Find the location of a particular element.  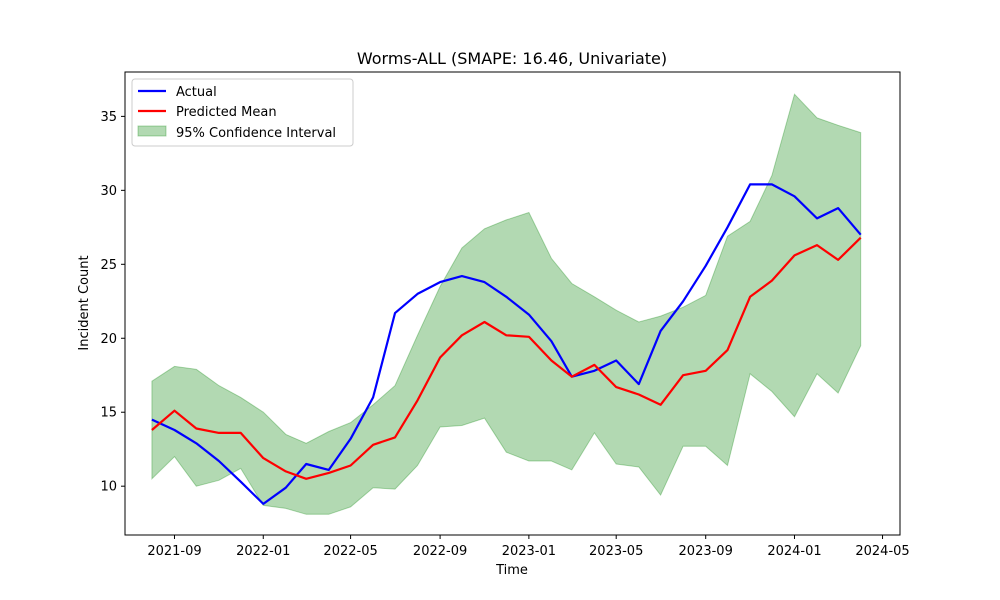

y-axis-label: Incident Count is located at coordinates (84, 302).